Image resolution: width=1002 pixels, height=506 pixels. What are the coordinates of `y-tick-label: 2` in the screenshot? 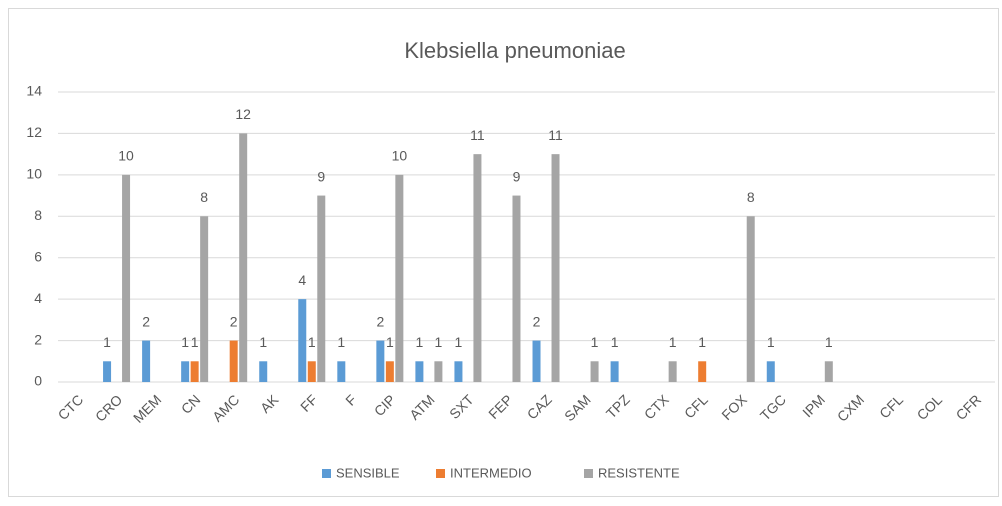 It's located at (38, 339).